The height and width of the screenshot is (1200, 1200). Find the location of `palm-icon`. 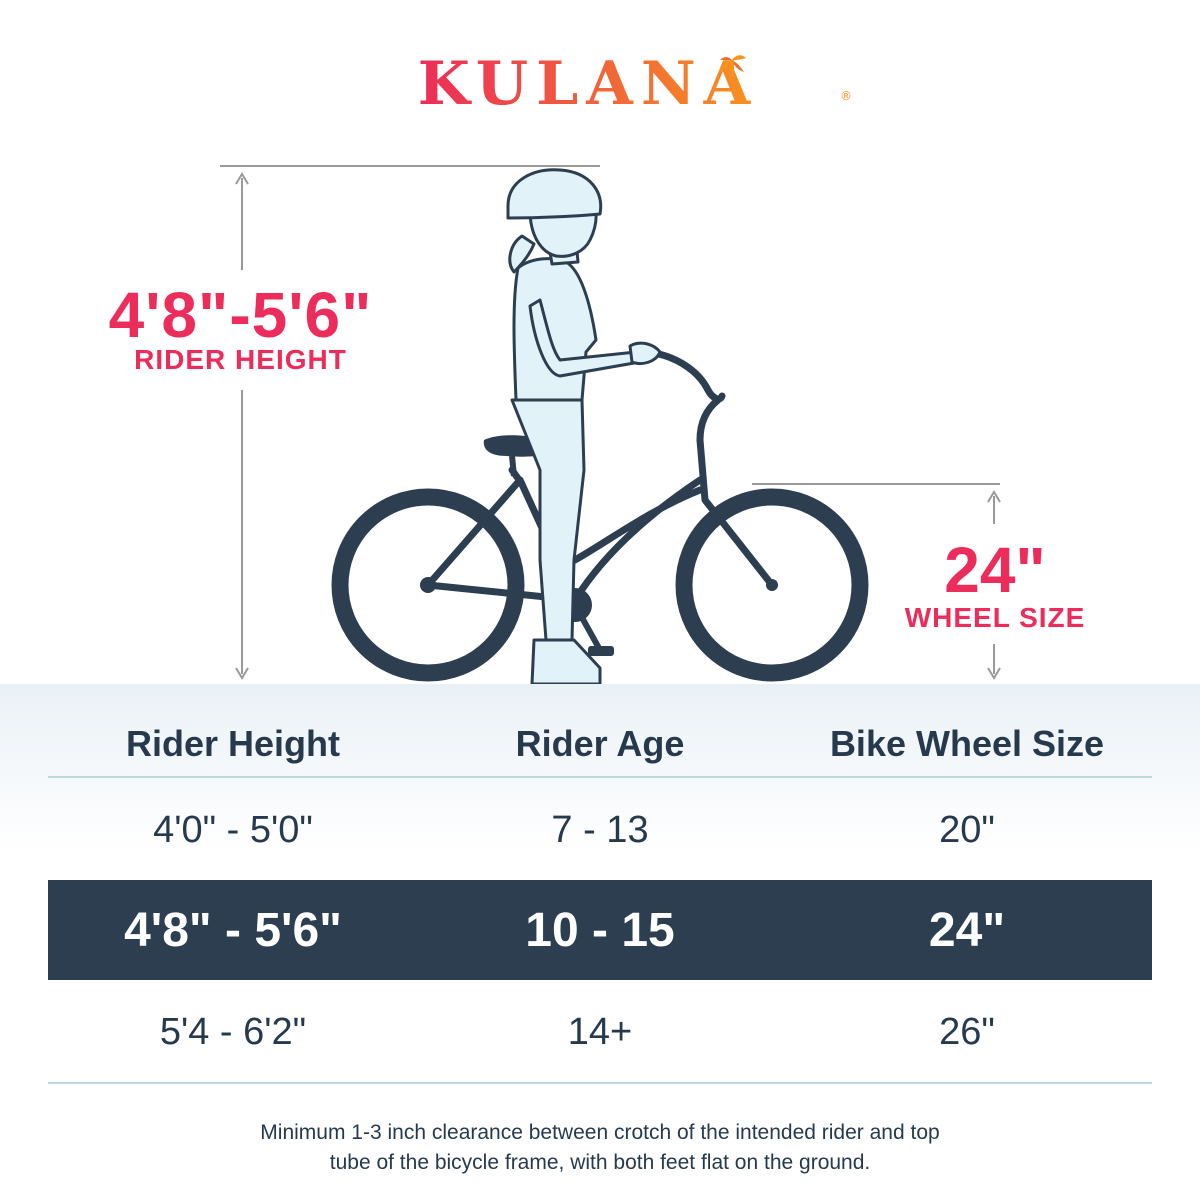

palm-icon is located at coordinates (732, 65).